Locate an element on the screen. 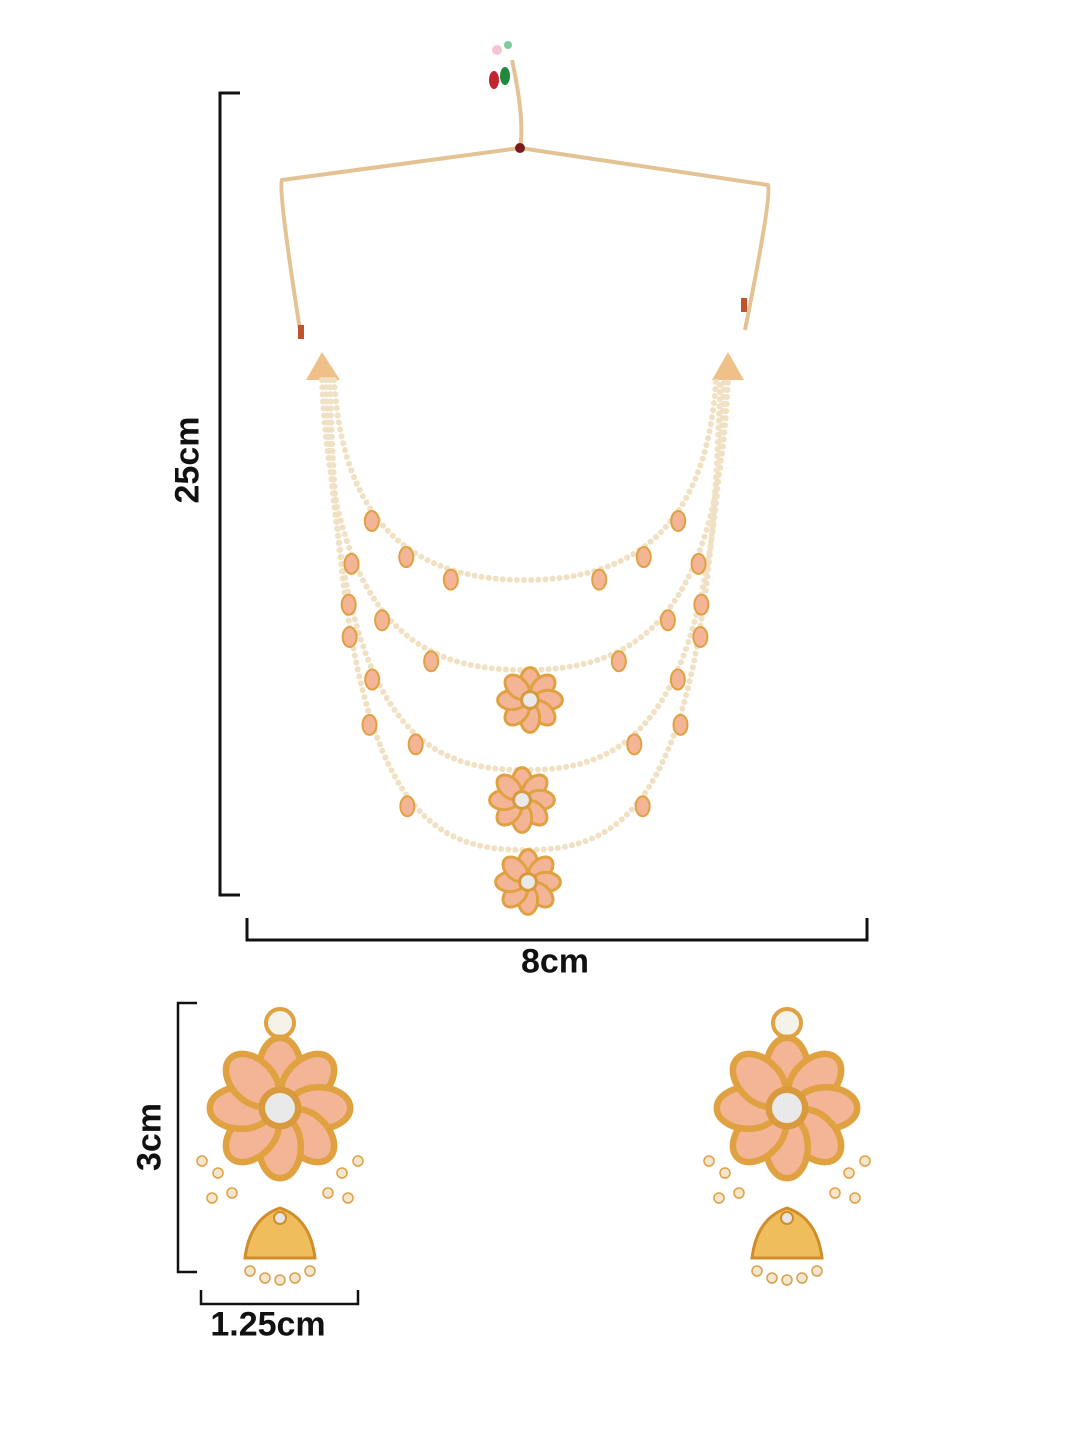 This screenshot has width=1080, height=1440. earring-left is located at coordinates (280, 1147).